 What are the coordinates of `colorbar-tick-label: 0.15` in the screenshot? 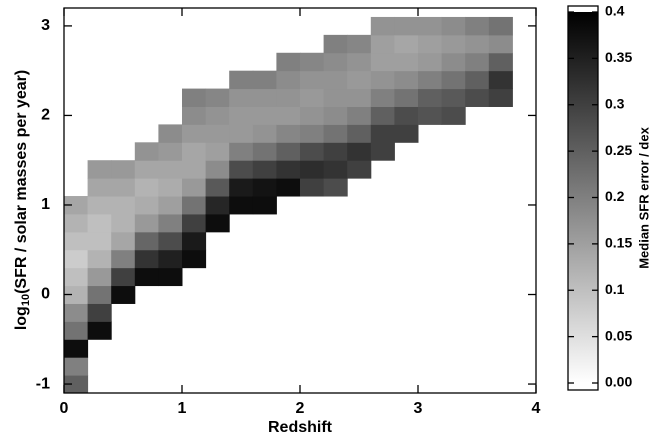 It's located at (618, 243).